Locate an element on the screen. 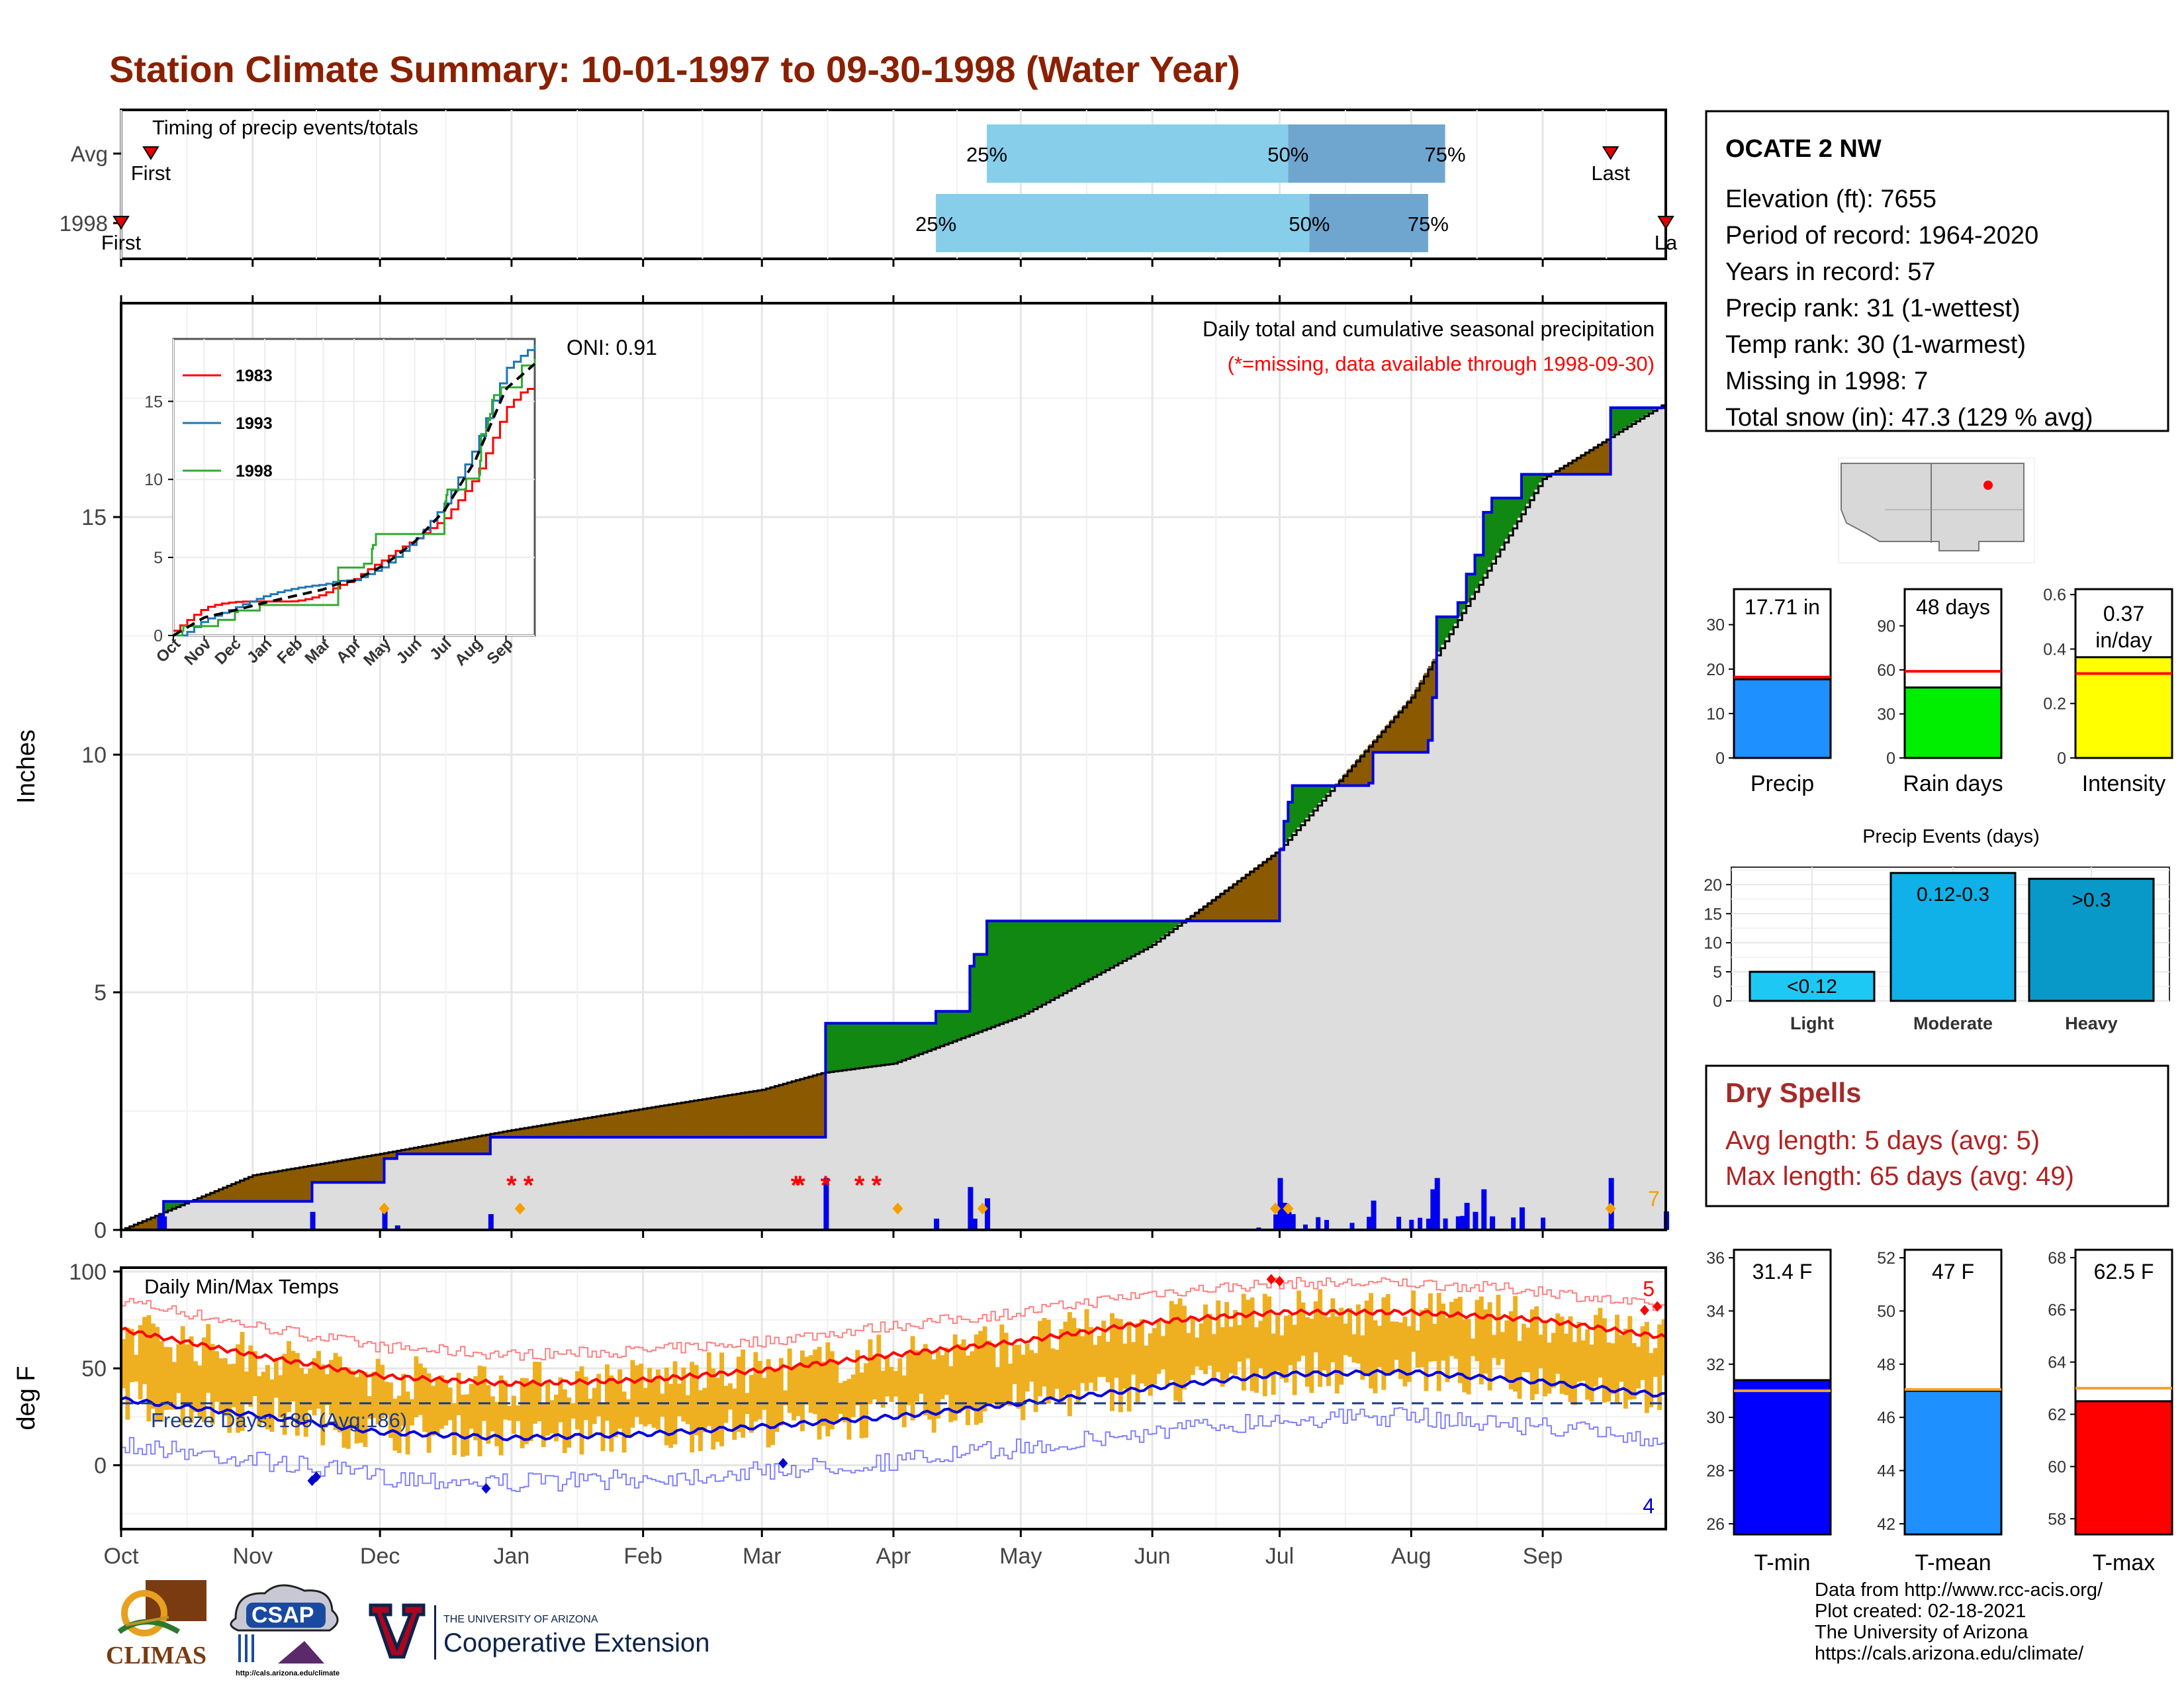 This screenshot has height=1688, width=2184. station-info-line: Total snow (in): 47.3 (129 % avg) is located at coordinates (1909, 418).